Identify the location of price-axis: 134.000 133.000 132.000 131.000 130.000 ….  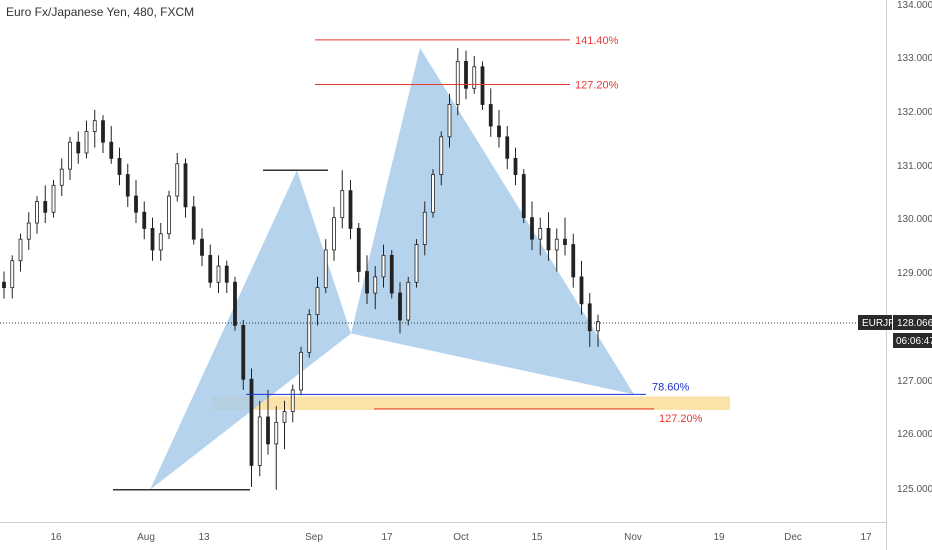
(914, 247).